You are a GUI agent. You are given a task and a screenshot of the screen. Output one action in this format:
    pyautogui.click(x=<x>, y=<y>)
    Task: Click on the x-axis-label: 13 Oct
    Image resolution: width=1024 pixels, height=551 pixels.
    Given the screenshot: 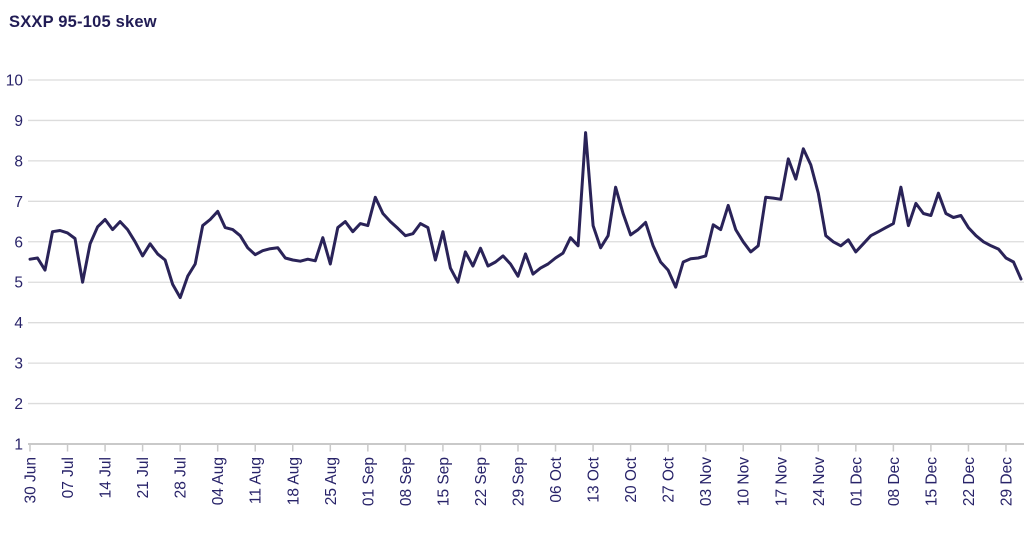 What is the action you would take?
    pyautogui.click(x=594, y=479)
    